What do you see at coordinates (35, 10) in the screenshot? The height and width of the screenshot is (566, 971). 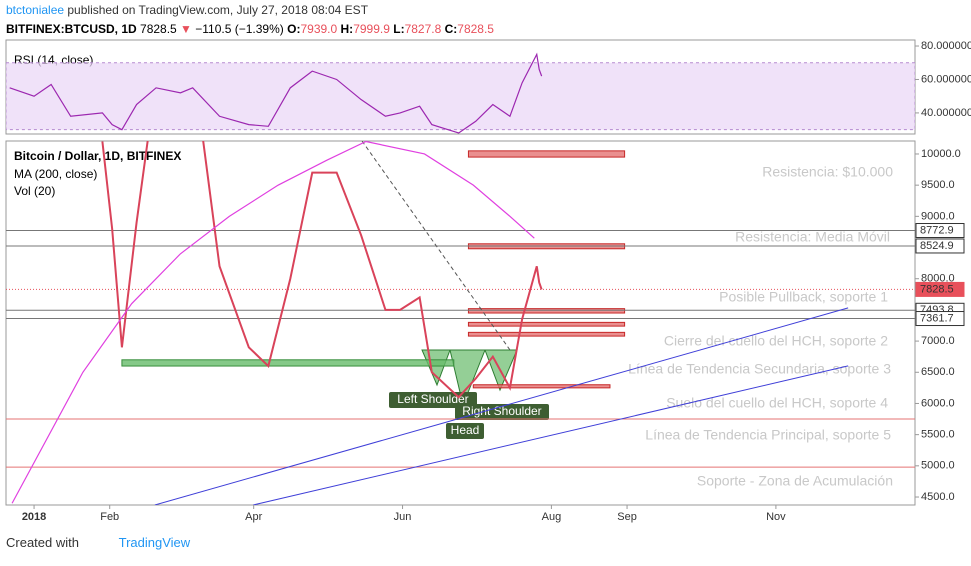 I see `author: btctonialee` at bounding box center [35, 10].